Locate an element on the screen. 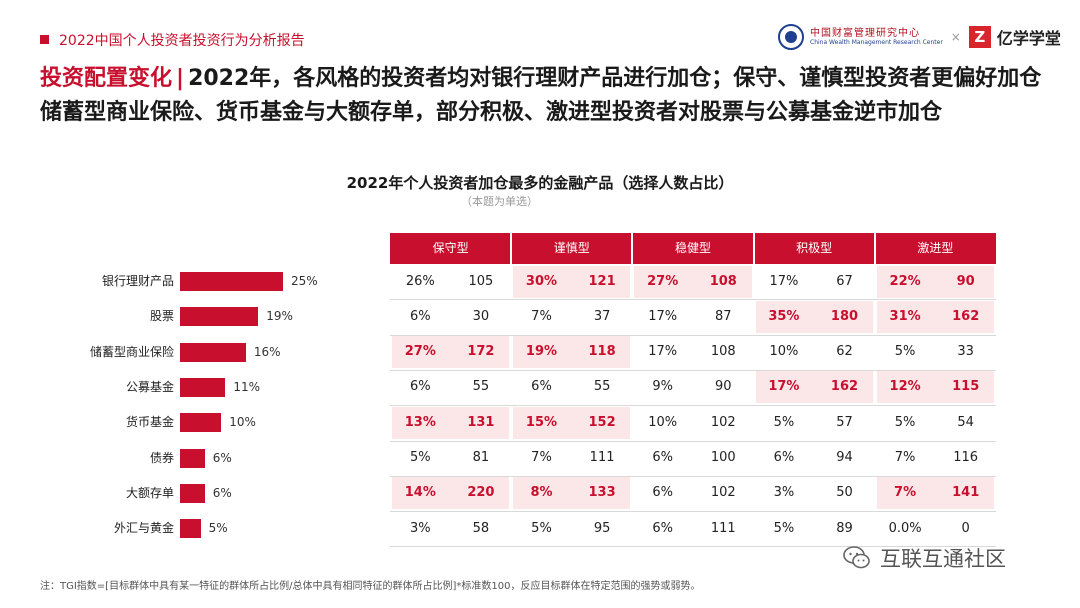  category-label: 储蓄型商业保险 is located at coordinates (131, 351).